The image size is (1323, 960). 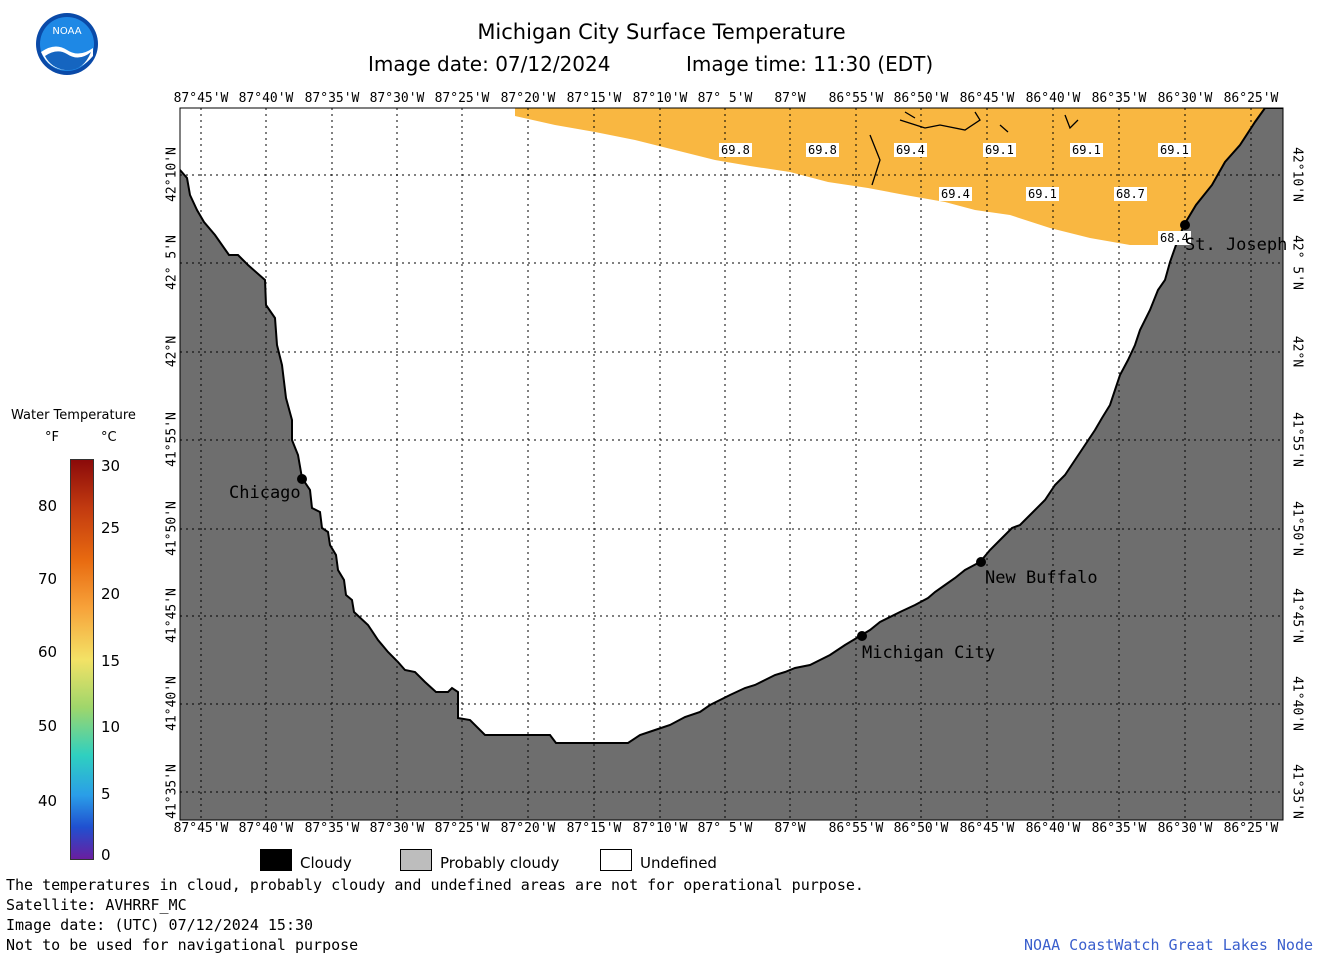 What do you see at coordinates (862, 636) in the screenshot?
I see `marker-michigan-city` at bounding box center [862, 636].